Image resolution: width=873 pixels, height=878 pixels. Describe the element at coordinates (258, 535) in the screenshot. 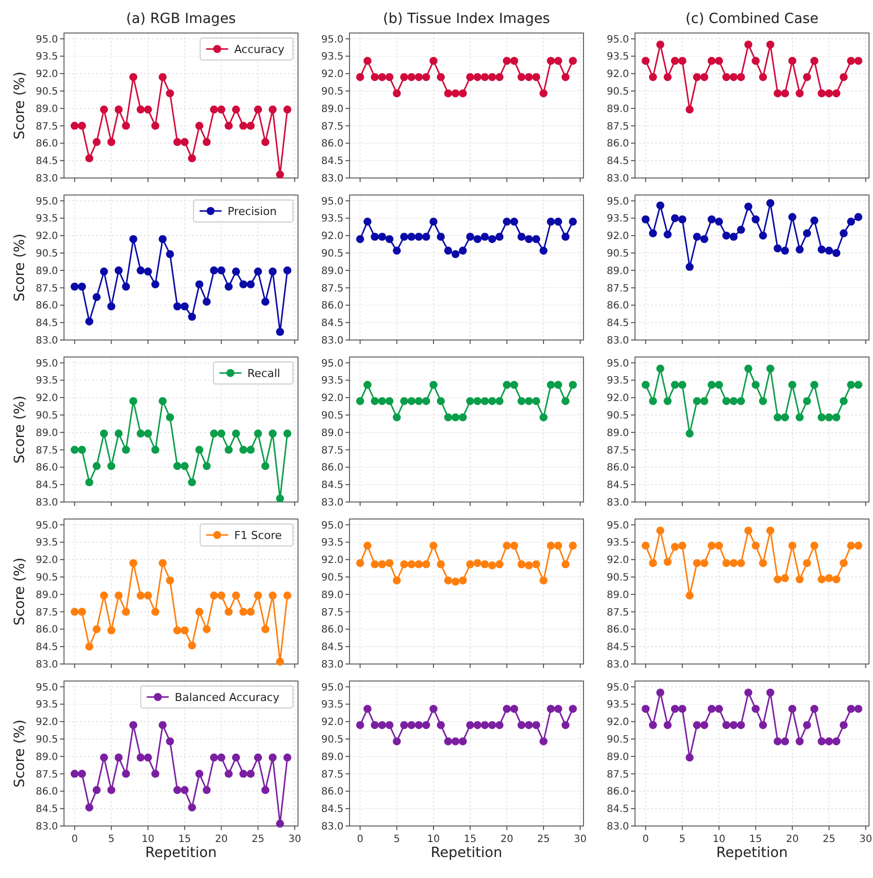

I see `legend-label: F1 Score` at that location.